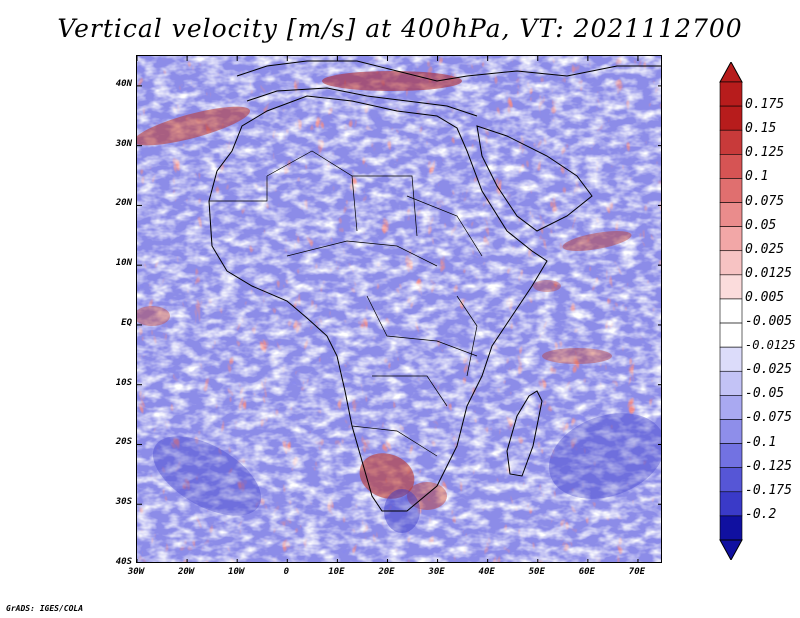  I want to click on colorbar-level-label: -0.05, so click(765, 394).